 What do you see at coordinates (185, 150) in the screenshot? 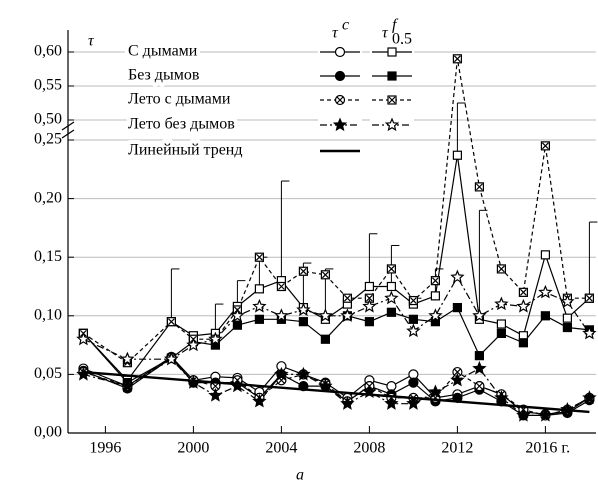
I see `legend-label: Линейный тренд` at bounding box center [185, 150].